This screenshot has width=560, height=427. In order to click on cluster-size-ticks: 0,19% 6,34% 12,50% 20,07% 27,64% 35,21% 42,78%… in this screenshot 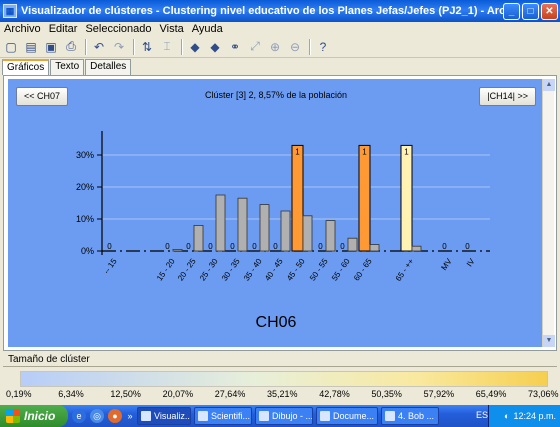, I will do `click(280, 396)`.